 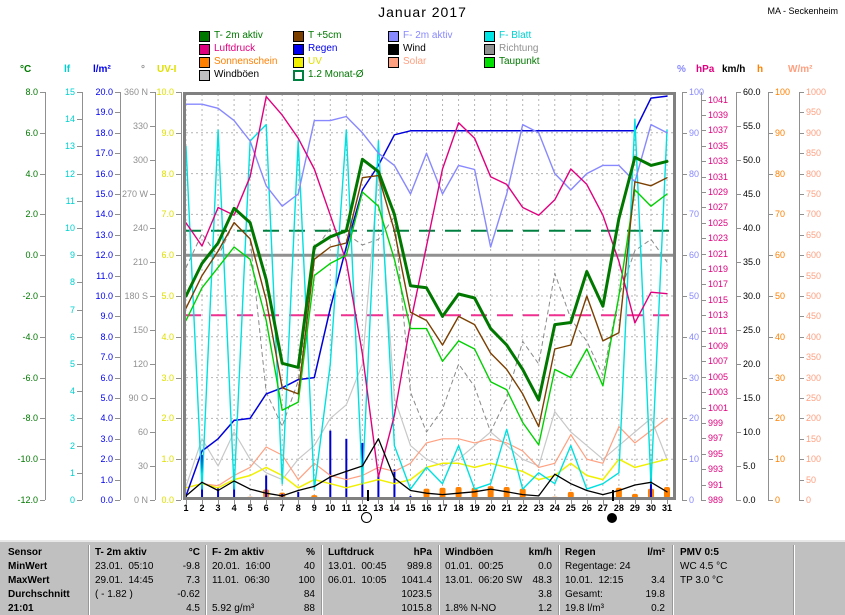 What do you see at coordinates (426, 175) in the screenshot?
I see `series-f-2m` at bounding box center [426, 175].